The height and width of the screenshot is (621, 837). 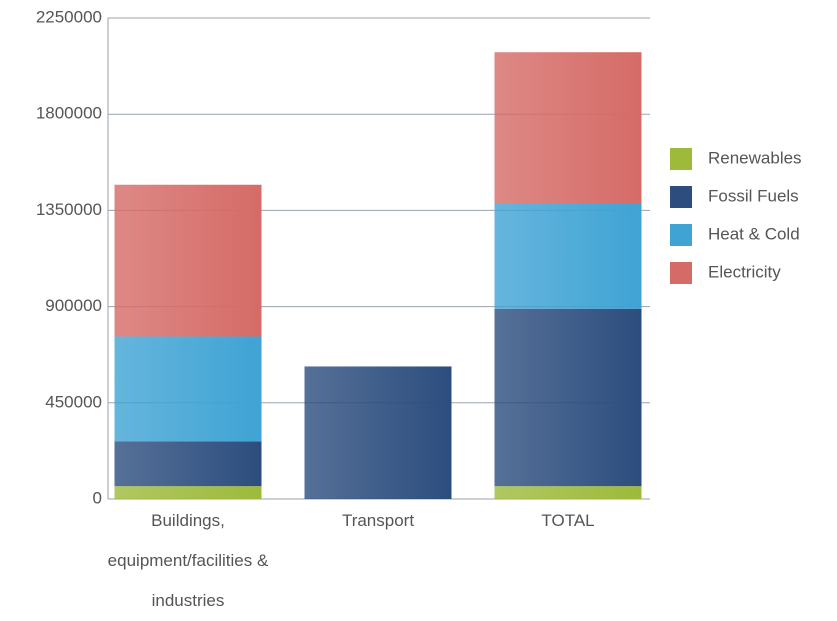 I want to click on x-tick-label: Transport, so click(x=378, y=520).